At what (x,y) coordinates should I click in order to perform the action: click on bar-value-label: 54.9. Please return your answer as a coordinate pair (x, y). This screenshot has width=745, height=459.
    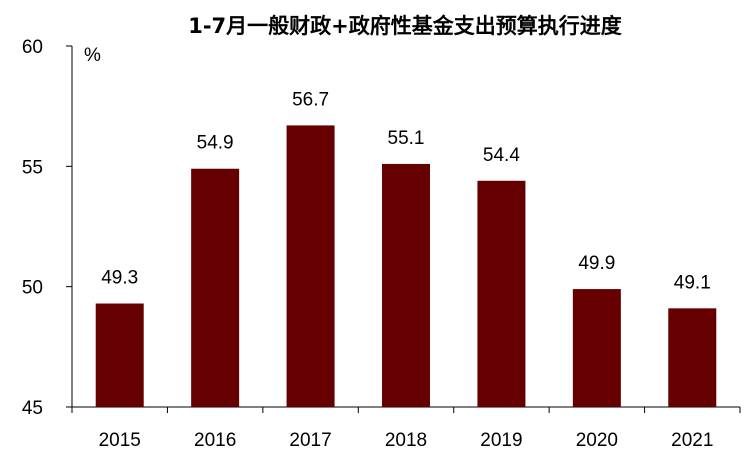
    Looking at the image, I should click on (215, 143).